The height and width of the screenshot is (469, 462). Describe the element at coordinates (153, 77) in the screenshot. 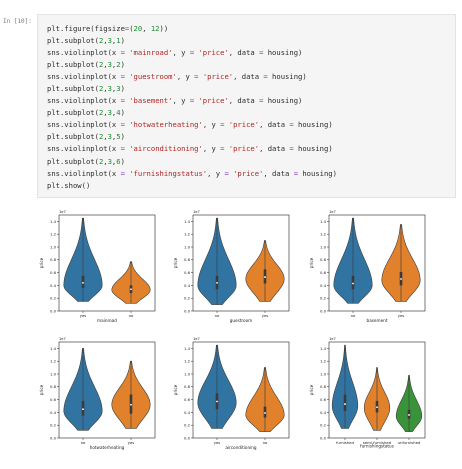

I see `code-token: 'guestroom'` at that location.